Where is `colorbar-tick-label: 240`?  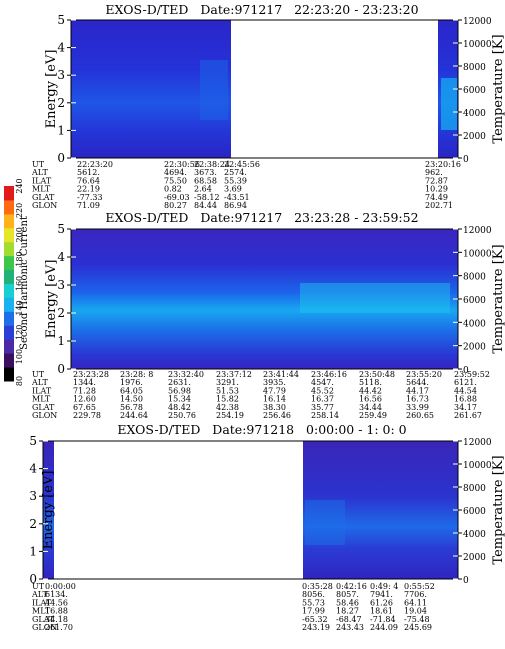
colorbar-tick-label: 240 is located at coordinates (19, 185).